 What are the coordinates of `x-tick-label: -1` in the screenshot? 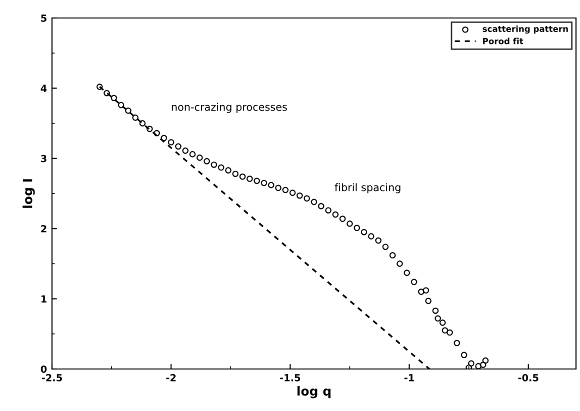 It's located at (409, 378).